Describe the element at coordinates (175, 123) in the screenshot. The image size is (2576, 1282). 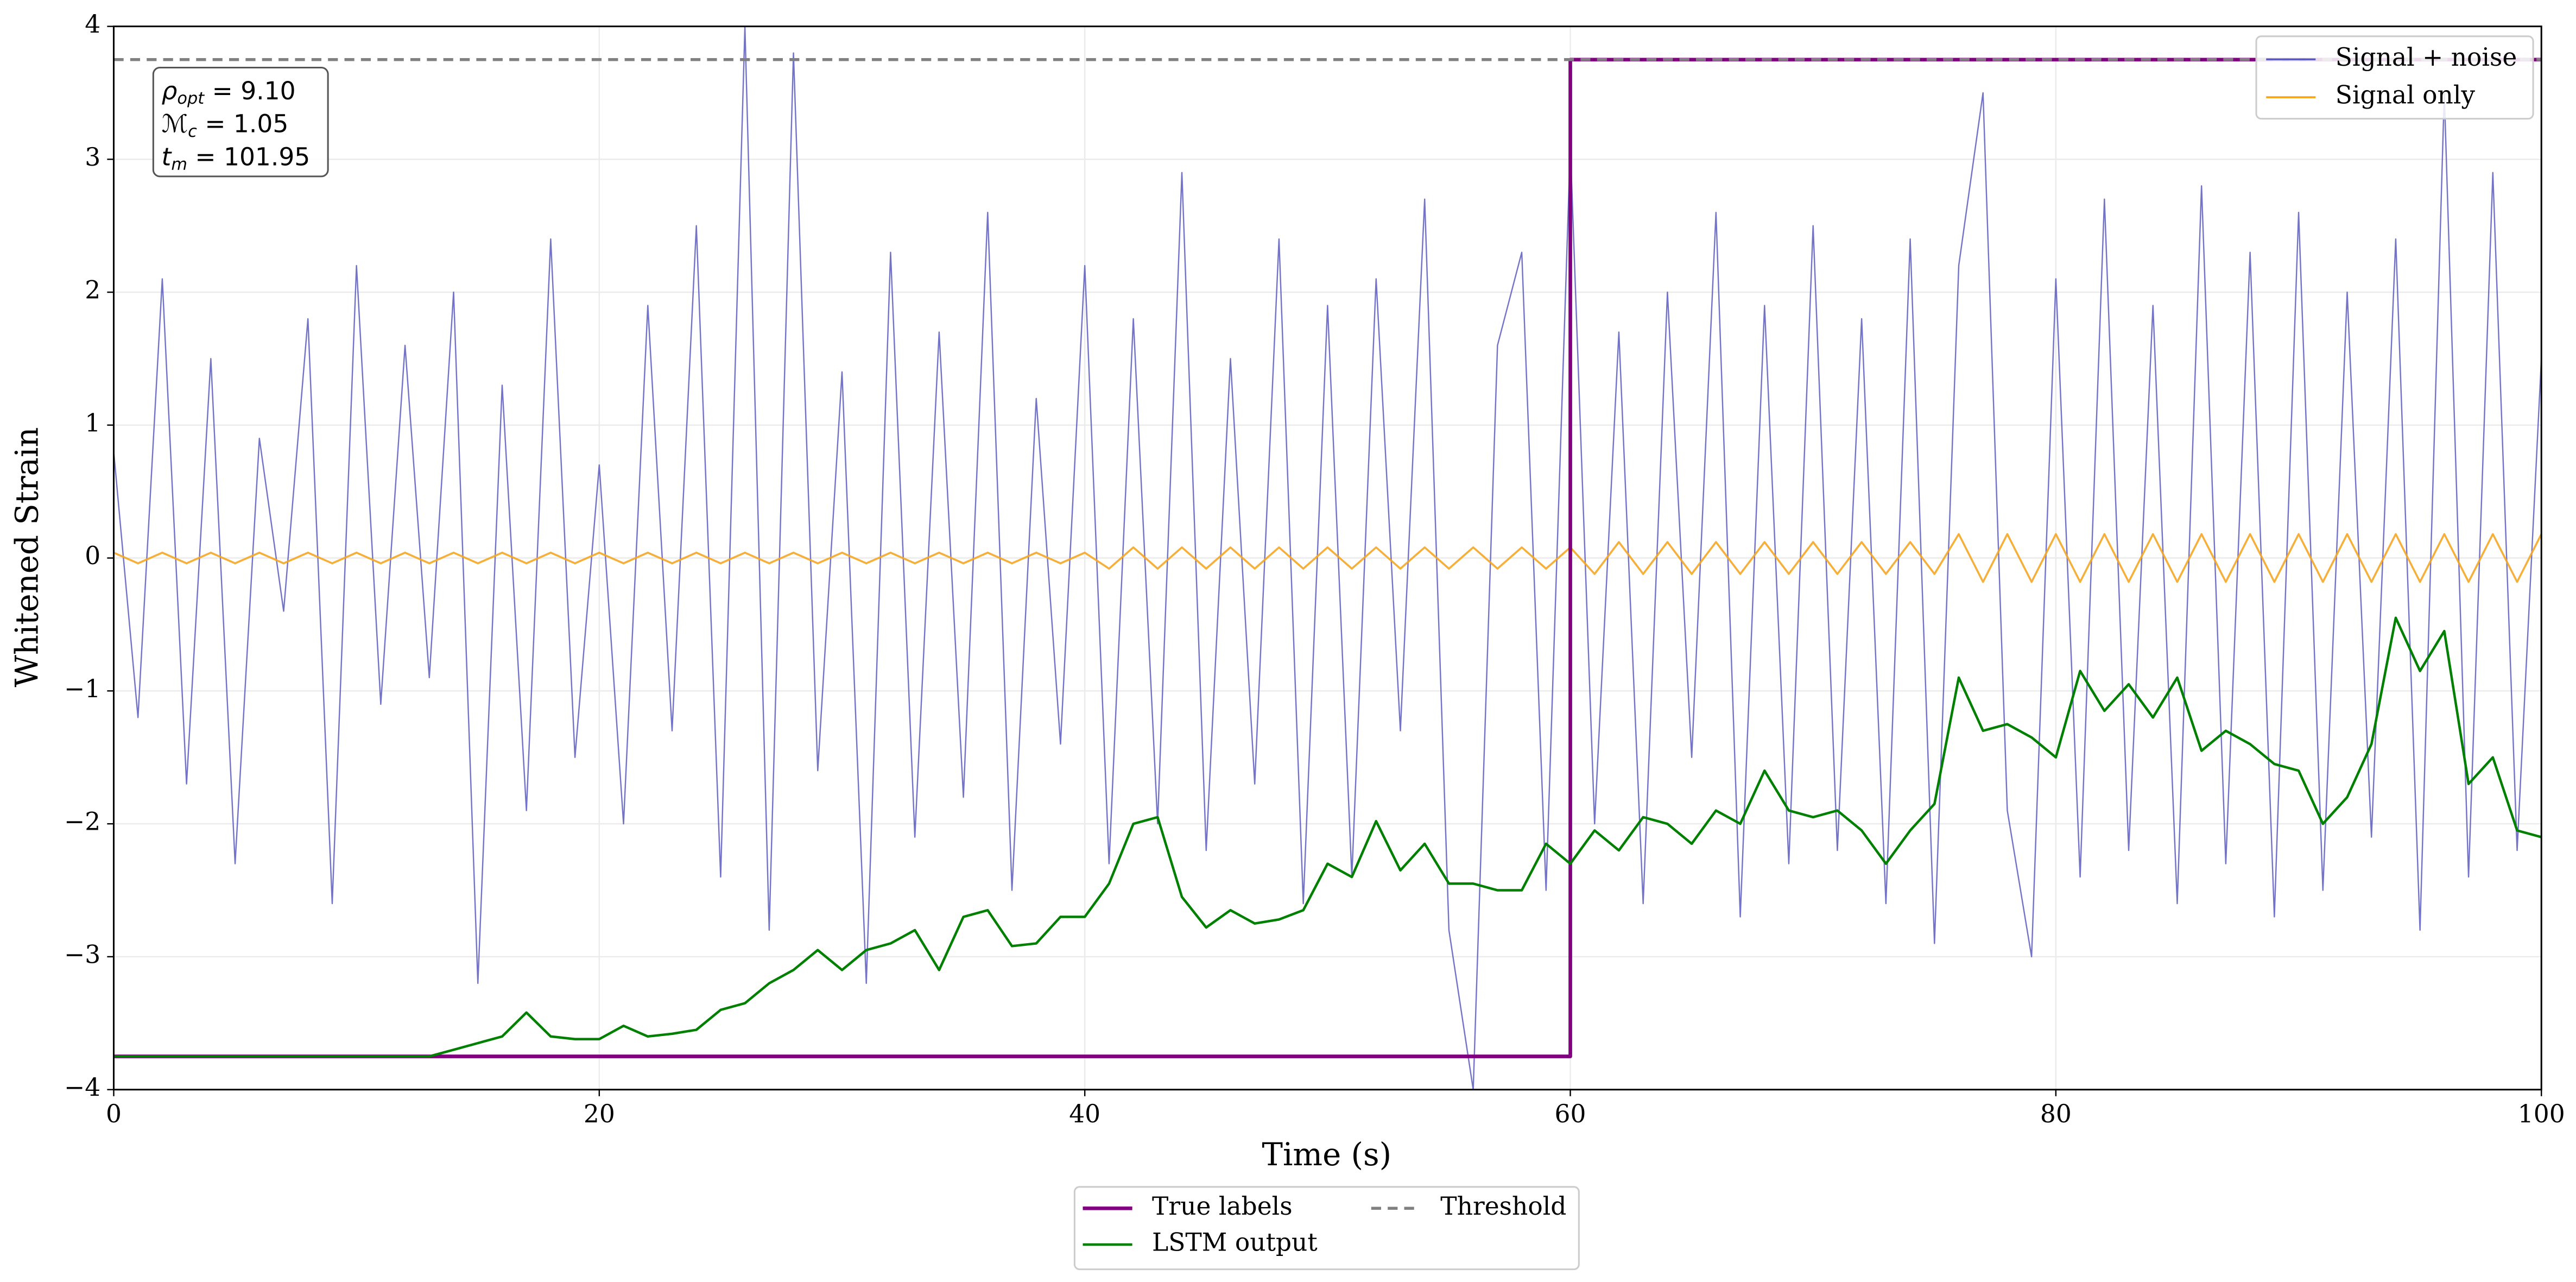
I see `annotation-symbol: ℳ` at that location.